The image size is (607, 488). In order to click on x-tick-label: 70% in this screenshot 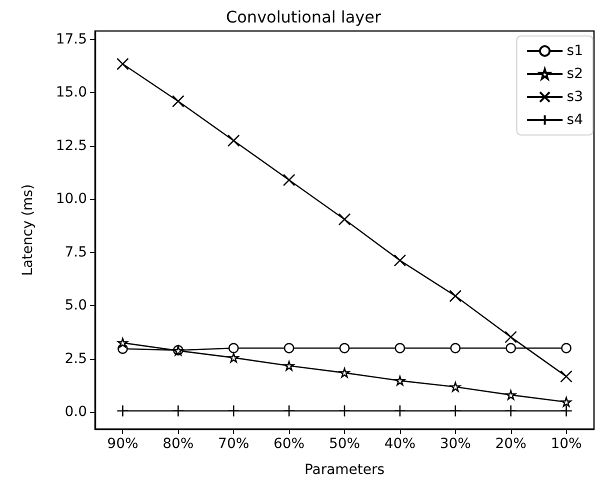, I will do `click(234, 444)`.